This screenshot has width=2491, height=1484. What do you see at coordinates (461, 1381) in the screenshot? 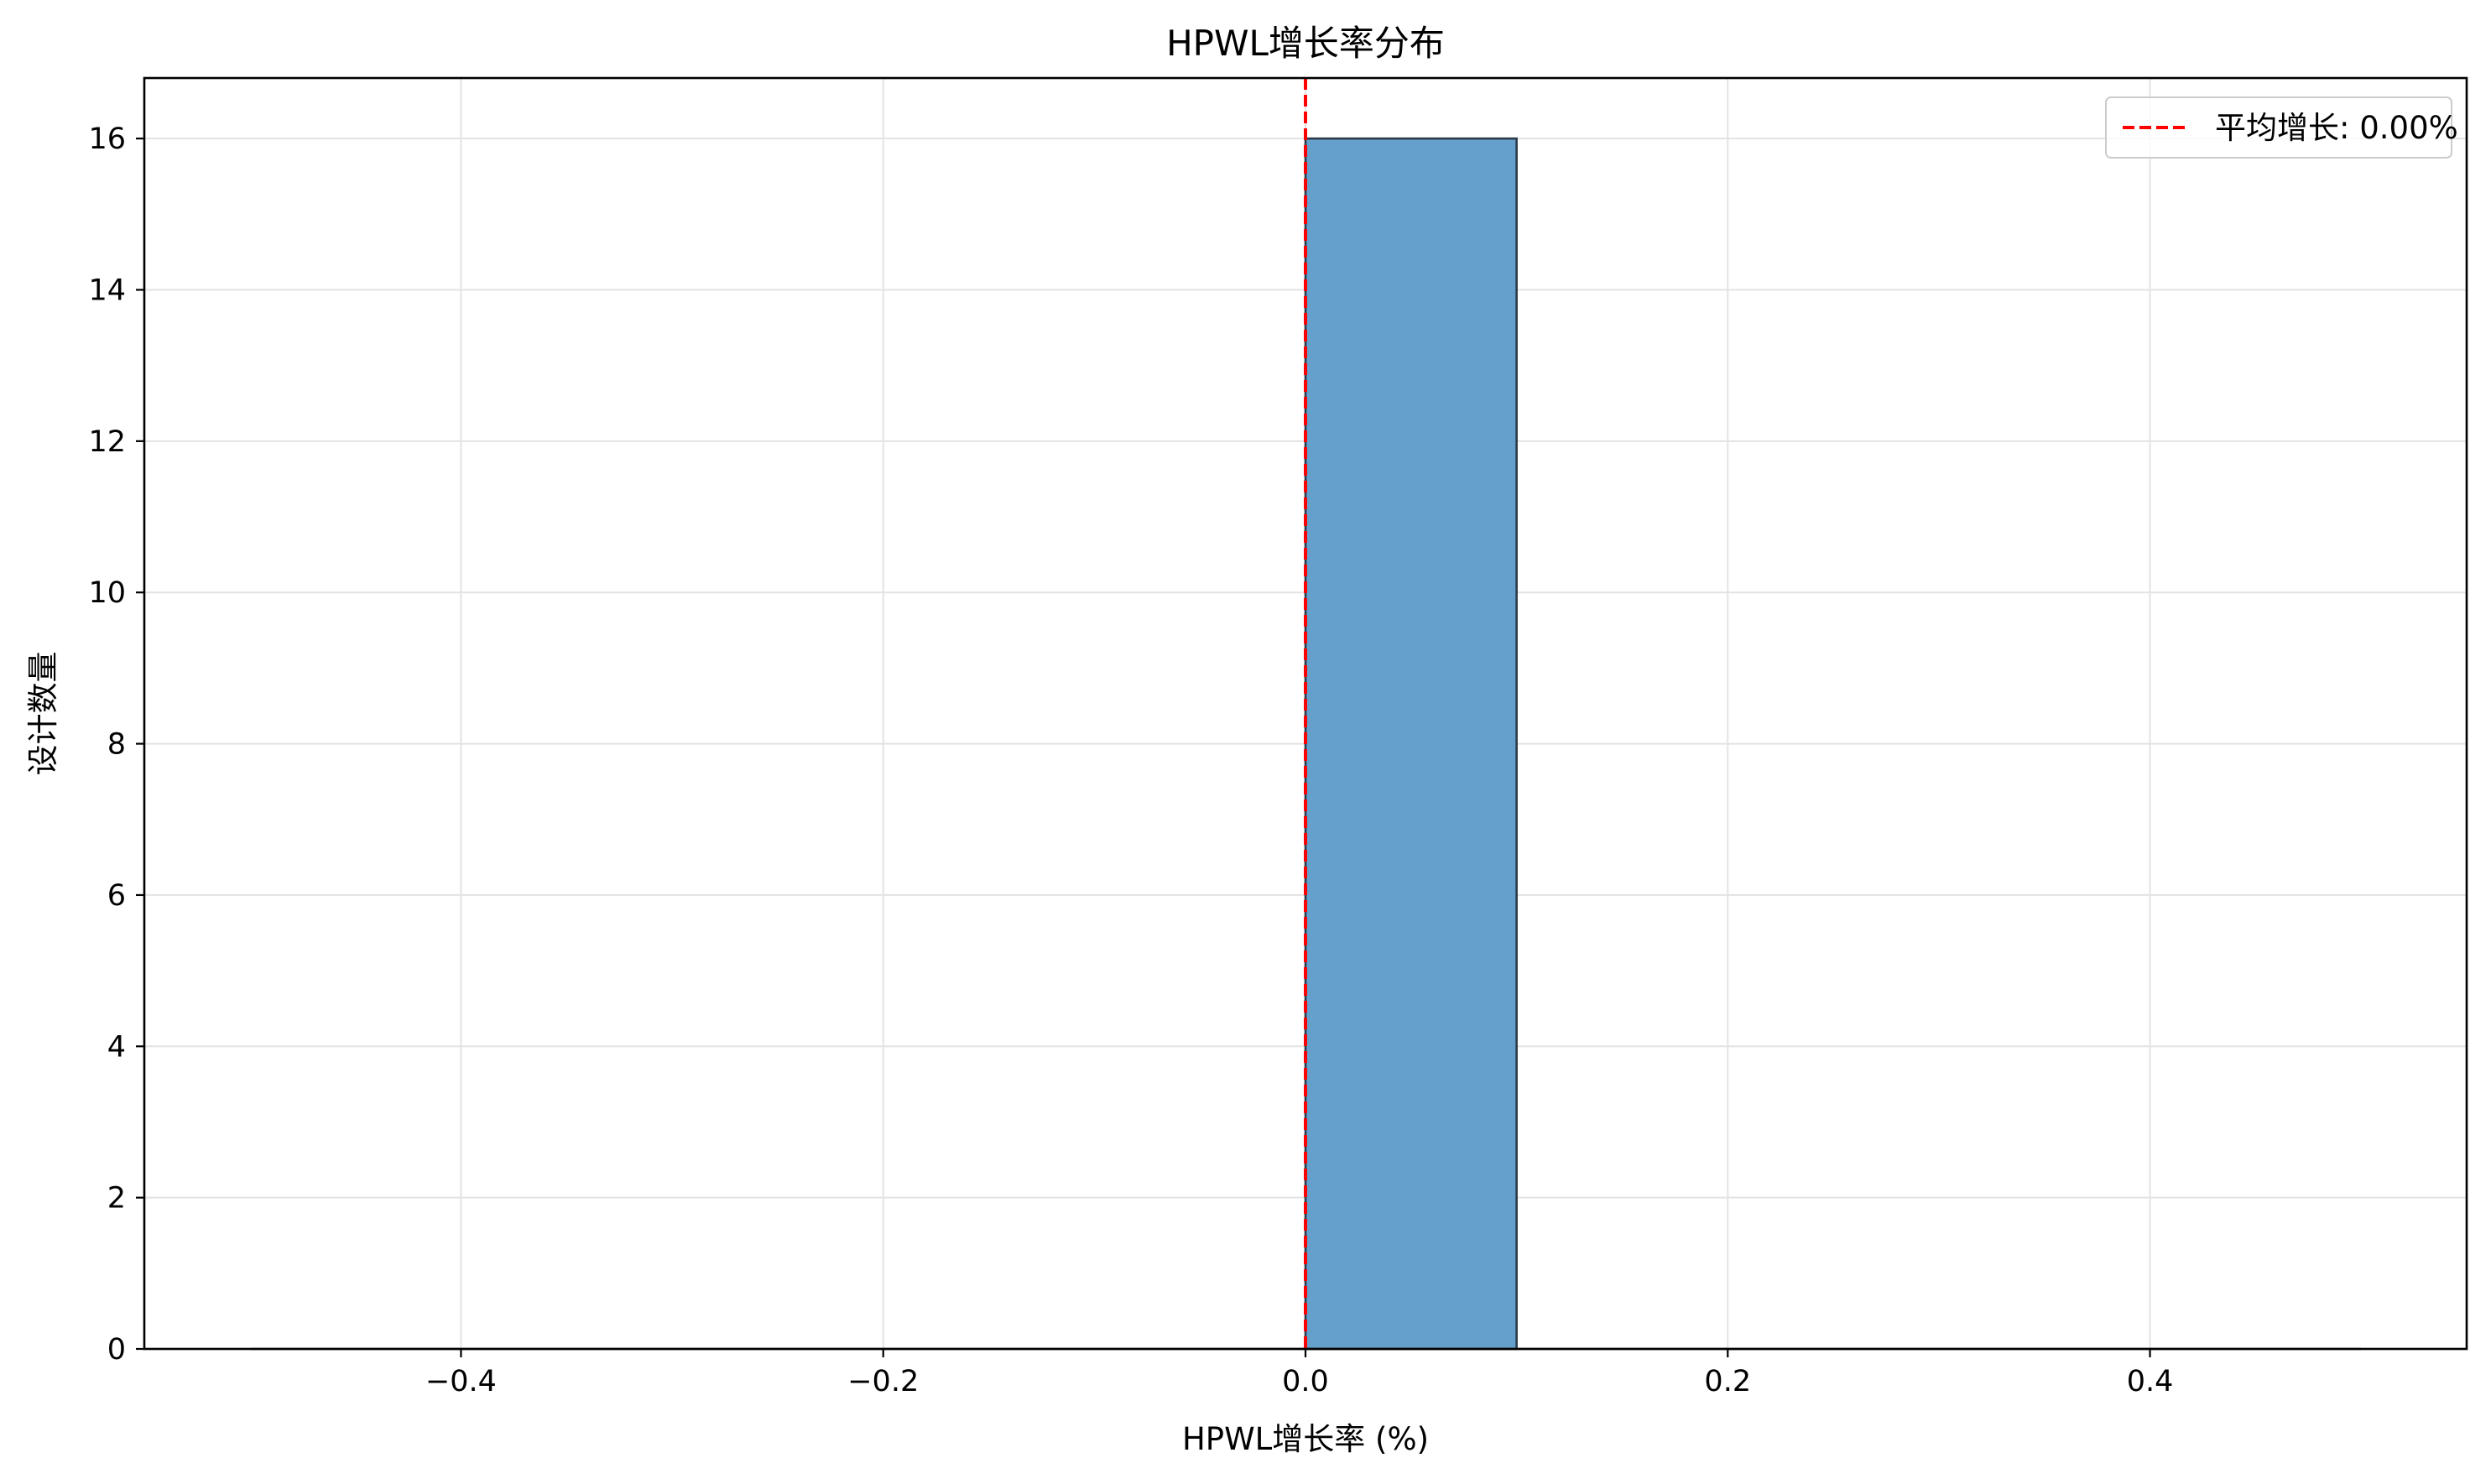
I see `x-tick-label: −0.4` at bounding box center [461, 1381].